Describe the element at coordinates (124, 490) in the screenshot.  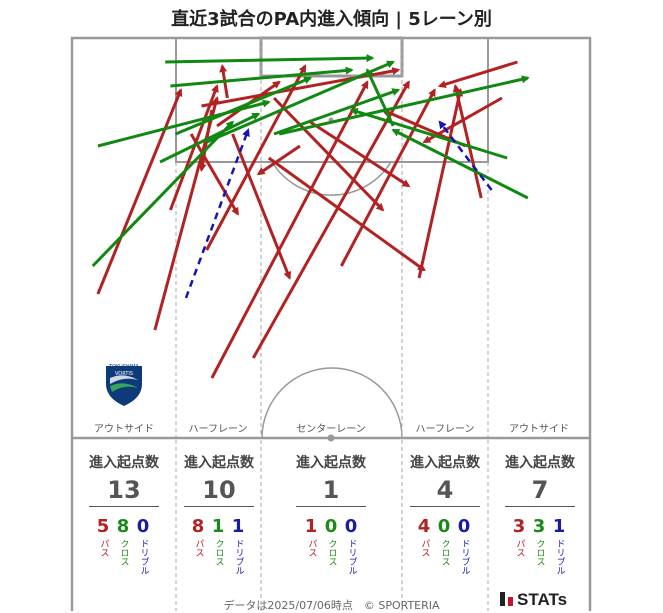
I see `entries-total: 13` at that location.